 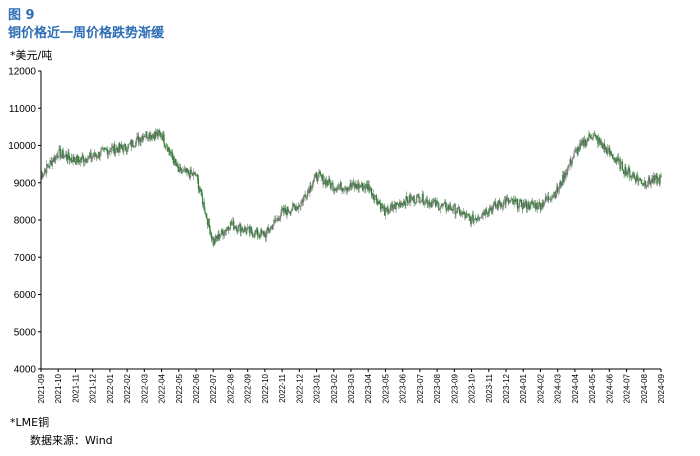 I want to click on footnote: *LME铜, so click(x=30, y=422).